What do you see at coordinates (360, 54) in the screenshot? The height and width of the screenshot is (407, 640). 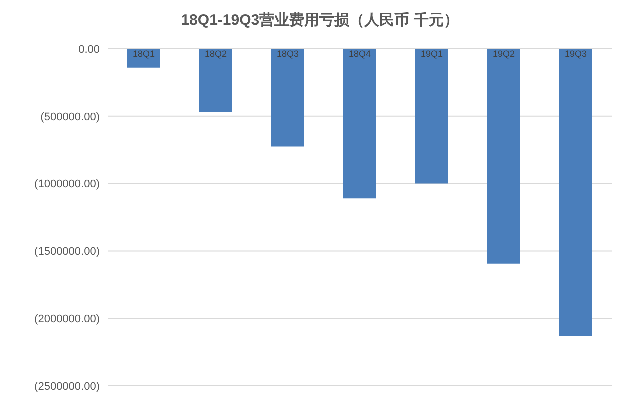 I see `x-tick-label: 18Q4` at bounding box center [360, 54].